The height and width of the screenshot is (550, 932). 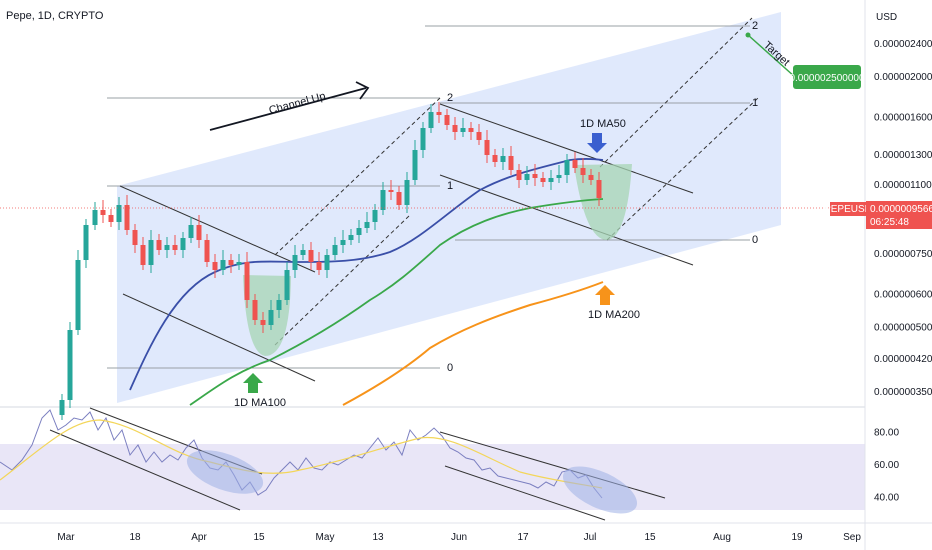 What do you see at coordinates (903, 77) in the screenshot?
I see `price-tick-label: 0.0000020000000` at bounding box center [903, 77].